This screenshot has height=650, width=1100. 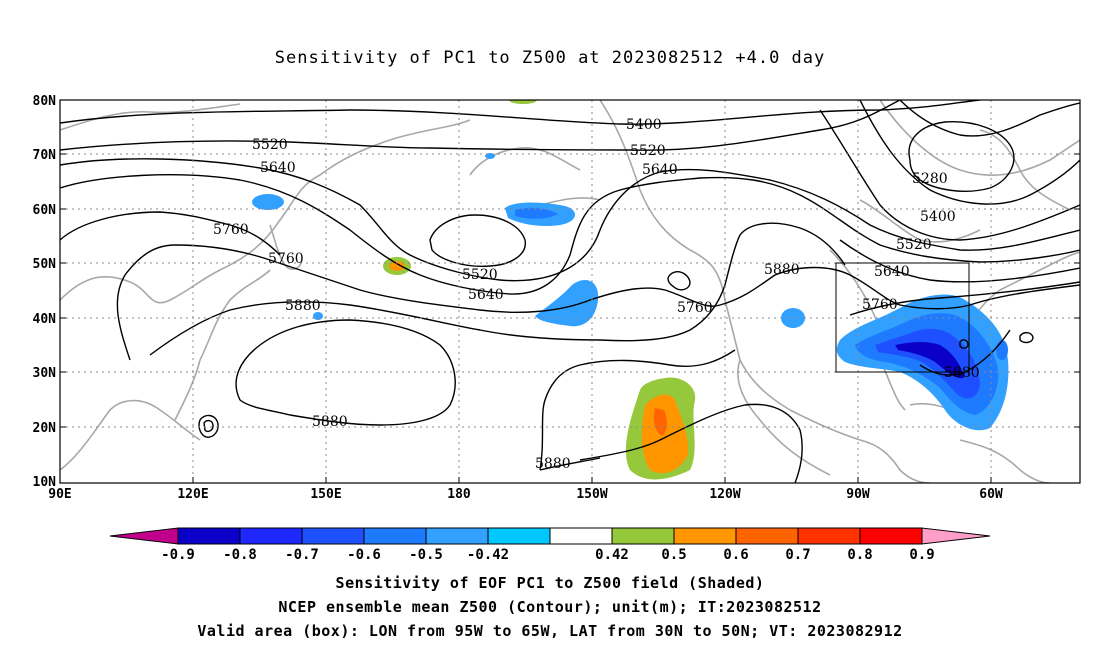 I want to click on lat-label: 30N, so click(x=45, y=373).